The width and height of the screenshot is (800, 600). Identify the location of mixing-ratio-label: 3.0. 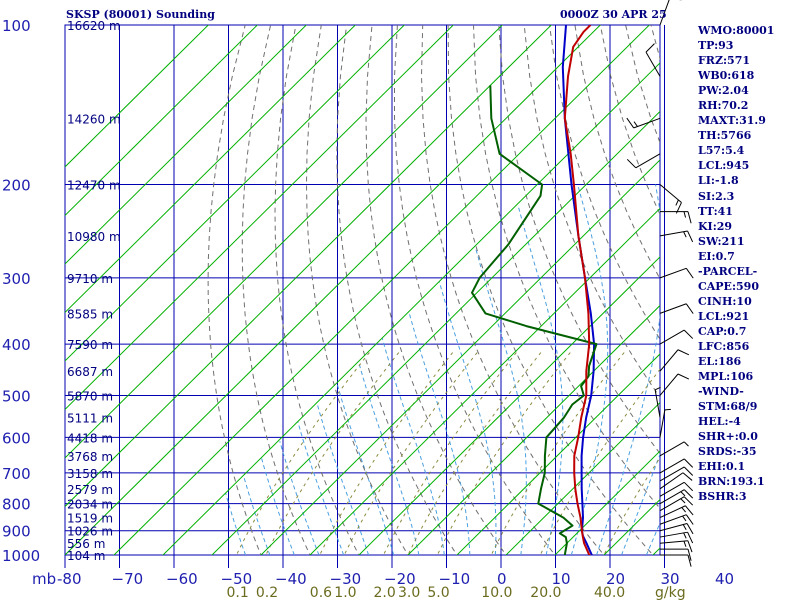
(409, 592).